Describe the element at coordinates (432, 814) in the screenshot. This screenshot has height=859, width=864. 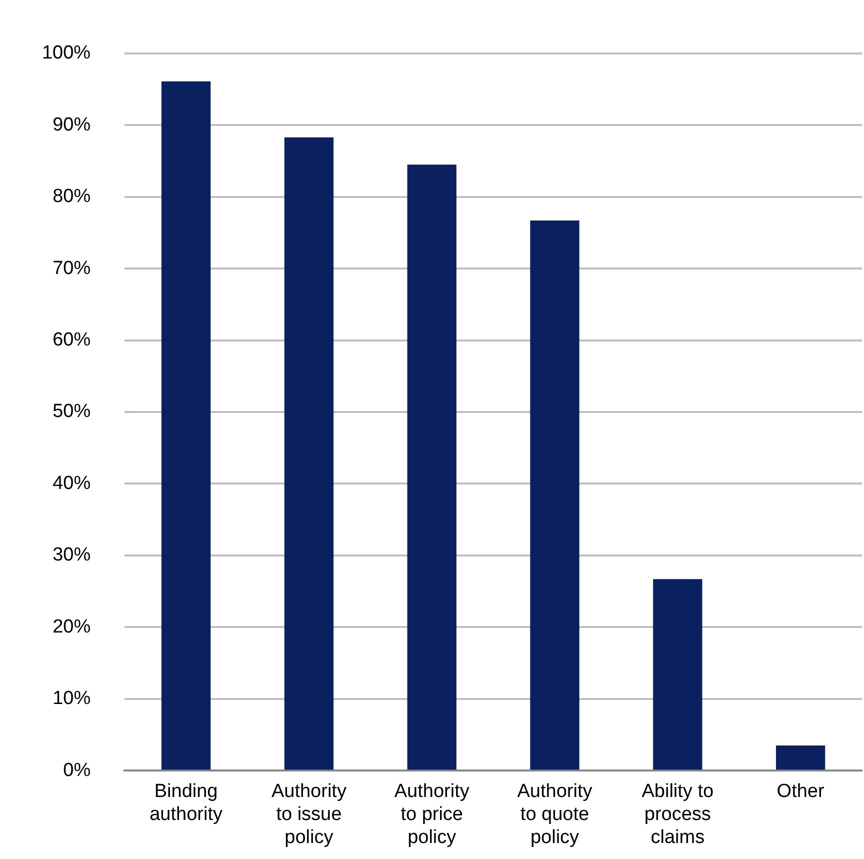
I see `x-tick-label: Authority to price policy` at that location.